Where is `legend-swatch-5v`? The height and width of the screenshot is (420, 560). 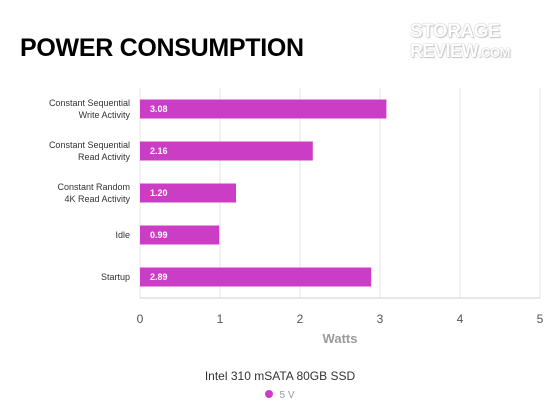
legend-swatch-5v is located at coordinates (269, 394).